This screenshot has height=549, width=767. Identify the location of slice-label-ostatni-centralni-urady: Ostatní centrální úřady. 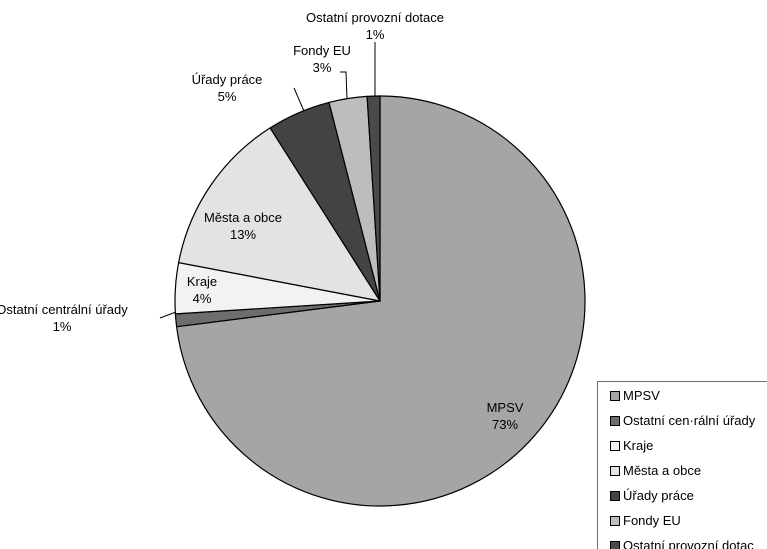
(64, 309).